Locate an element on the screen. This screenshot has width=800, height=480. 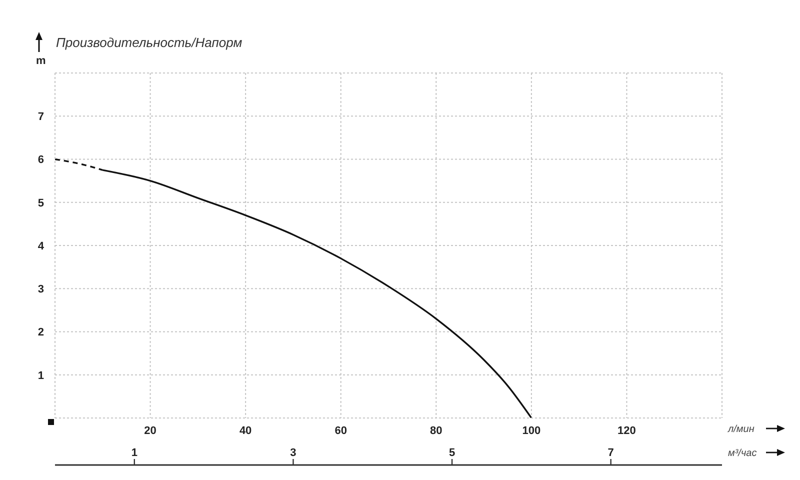
y-tick-label: 4 is located at coordinates (41, 246).